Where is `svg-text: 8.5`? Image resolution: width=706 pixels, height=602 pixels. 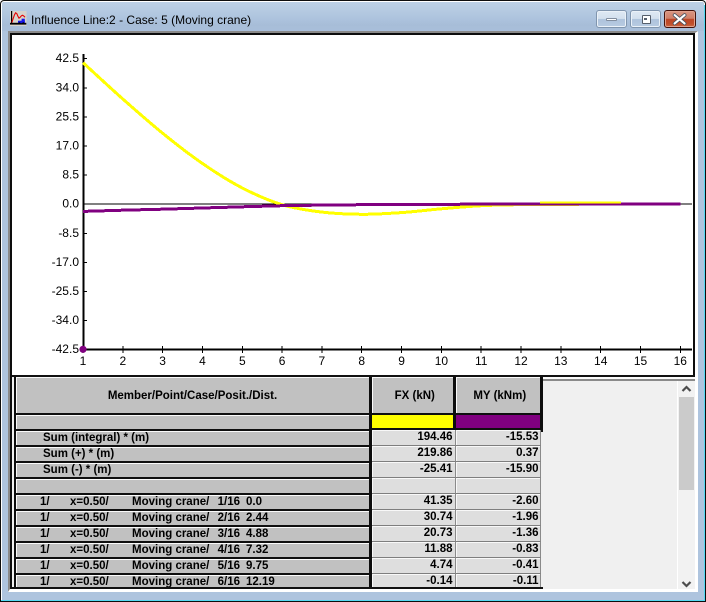
svg-text: 8.5 is located at coordinates (70, 175).